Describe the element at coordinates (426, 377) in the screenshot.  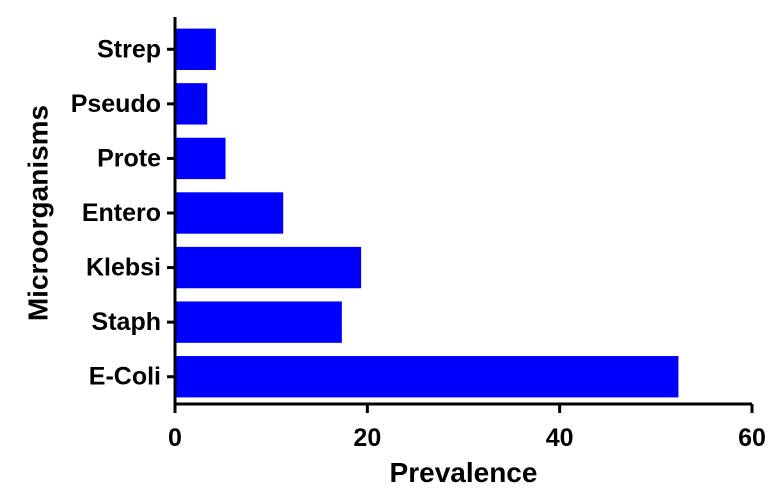
I see `bar-e-coli` at that location.